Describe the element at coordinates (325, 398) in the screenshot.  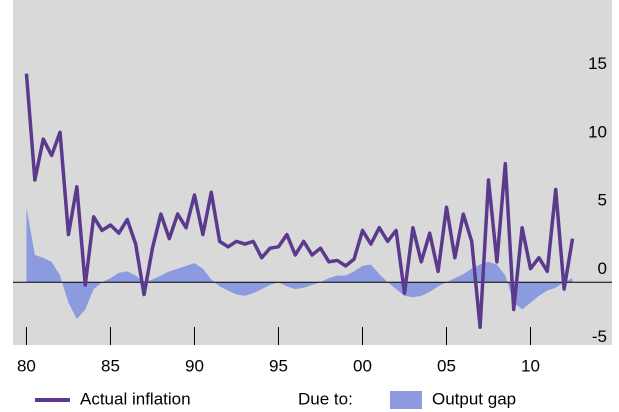
I see `legend-note: Due to:` at that location.